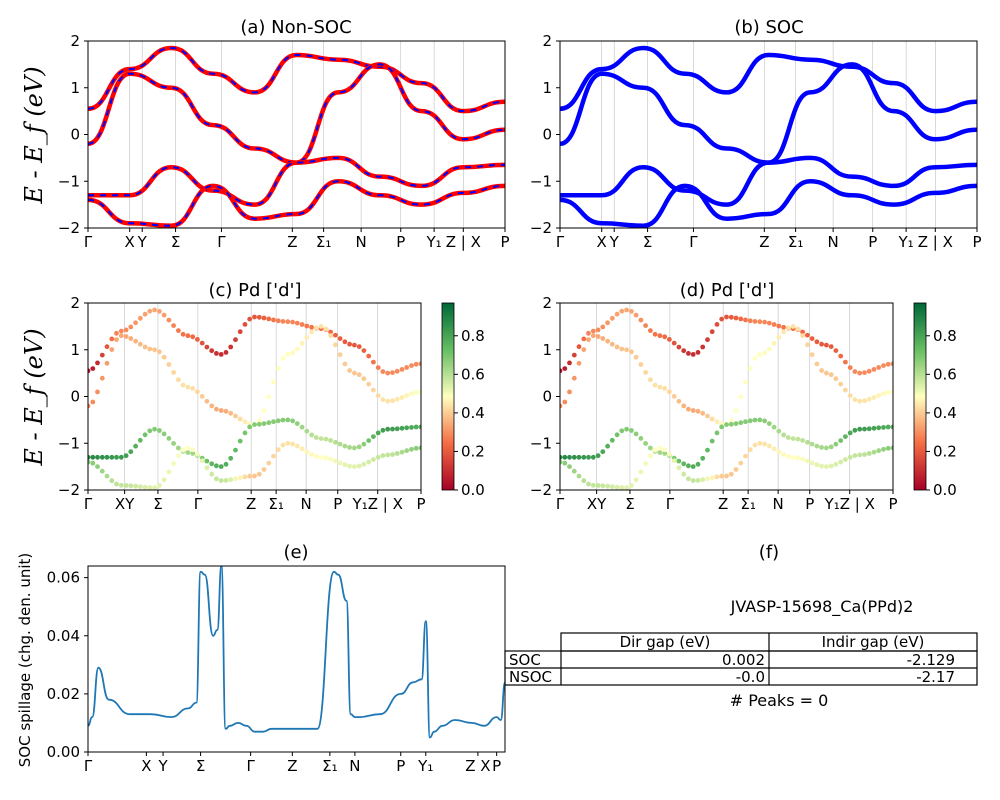 This screenshot has height=800, width=1000. I want to click on ytick-label-c: 1, so click(75, 350).